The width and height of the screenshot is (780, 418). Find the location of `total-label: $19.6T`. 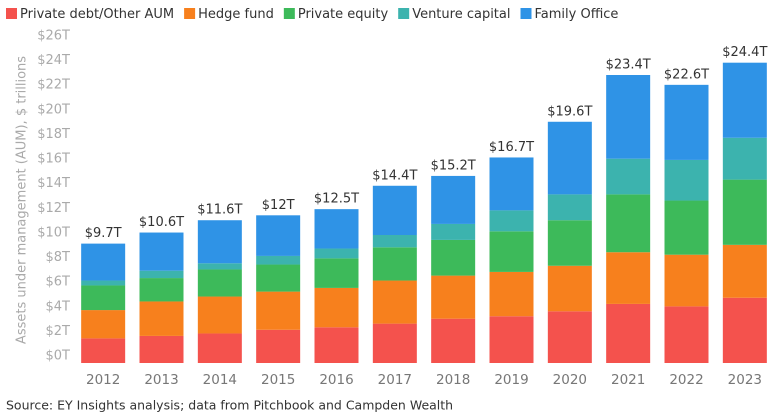

total-label: $19.6T is located at coordinates (569, 111).